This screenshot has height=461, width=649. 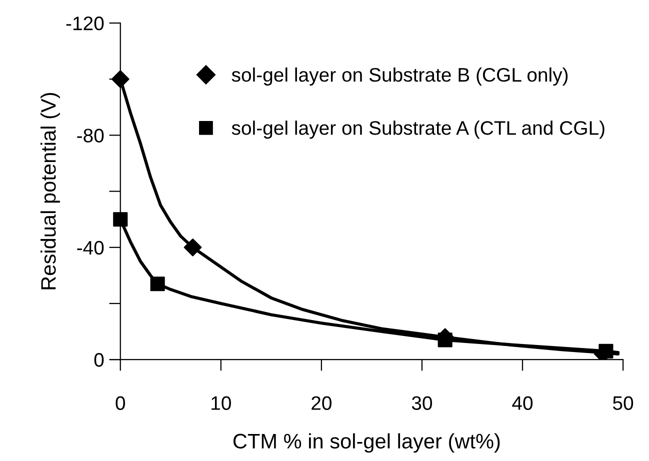 I want to click on x-tick-label: 40, so click(x=522, y=403).